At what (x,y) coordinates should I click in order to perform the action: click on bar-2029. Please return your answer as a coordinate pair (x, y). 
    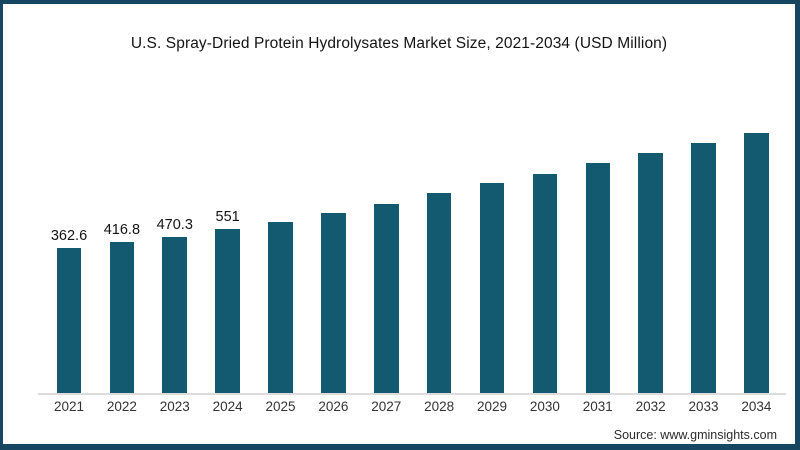
    Looking at the image, I should click on (492, 288).